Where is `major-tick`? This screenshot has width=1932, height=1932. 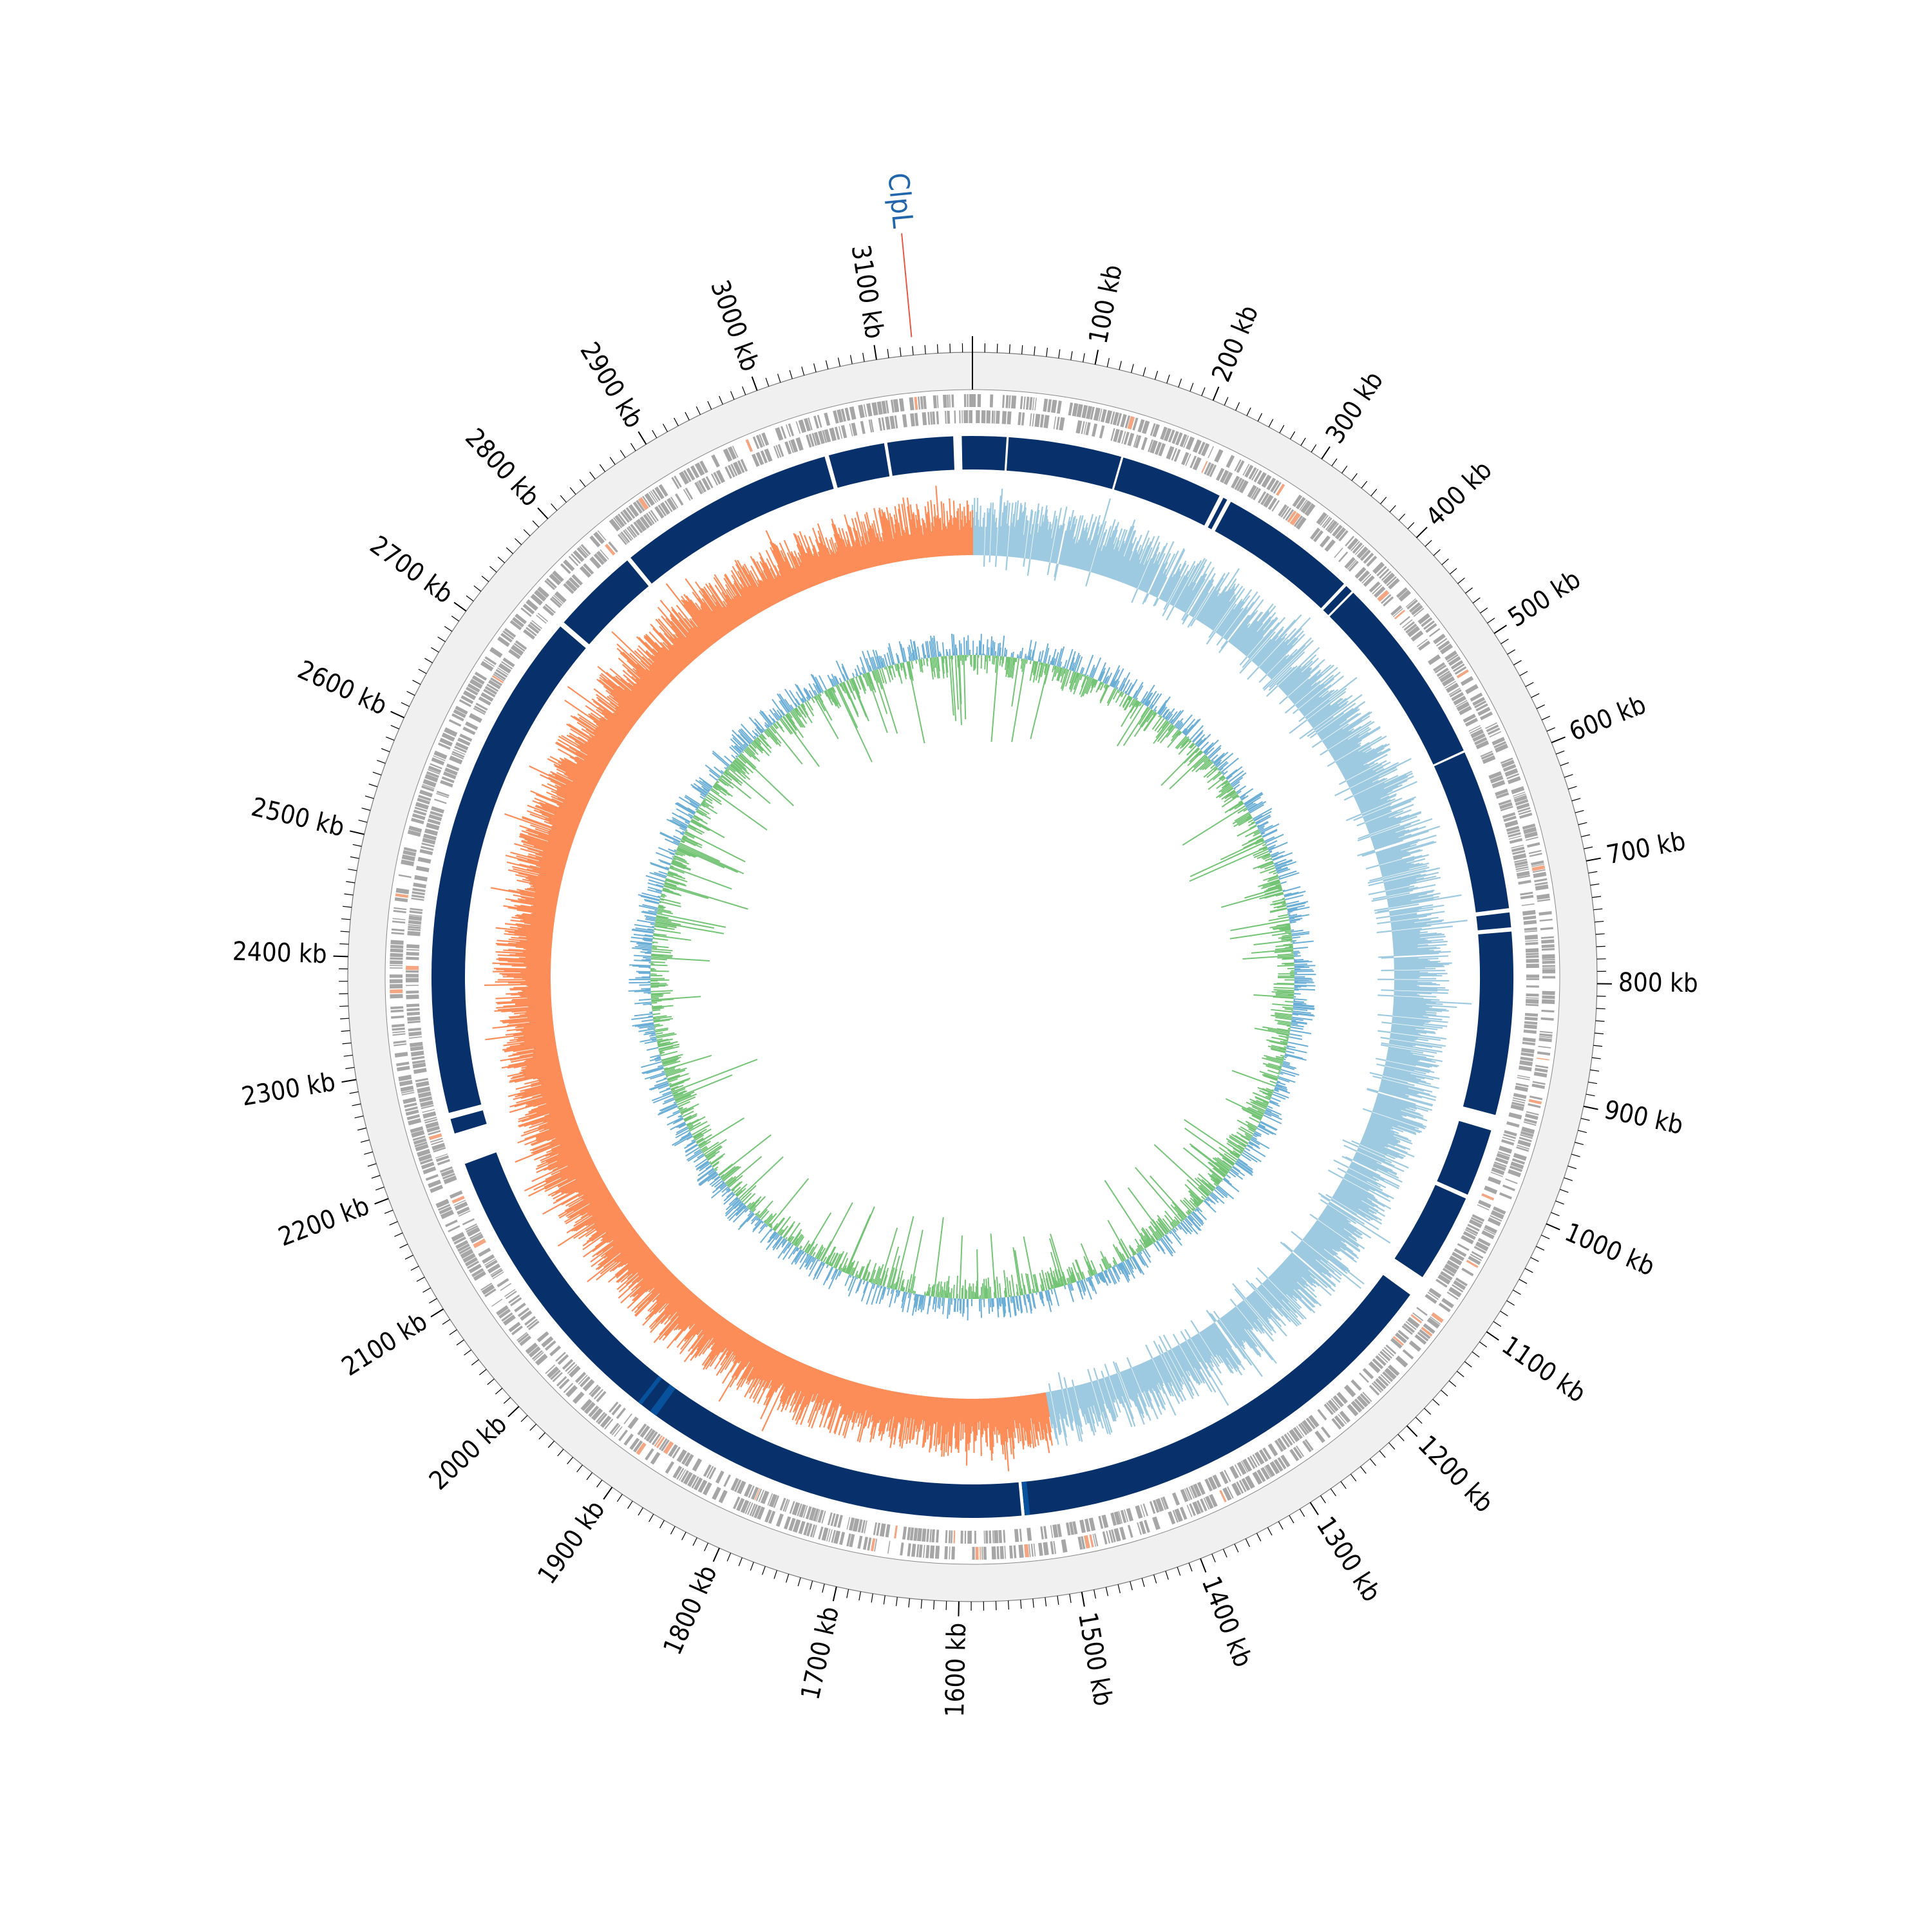 major-tick is located at coordinates (1492, 1336).